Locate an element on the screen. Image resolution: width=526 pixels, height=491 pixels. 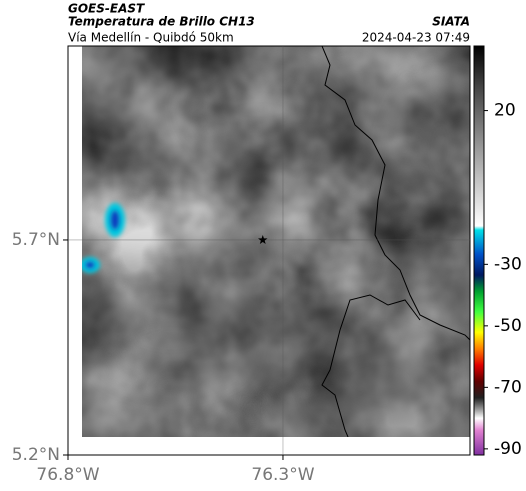
colorbar-tick-label: -30 is located at coordinates (508, 264).